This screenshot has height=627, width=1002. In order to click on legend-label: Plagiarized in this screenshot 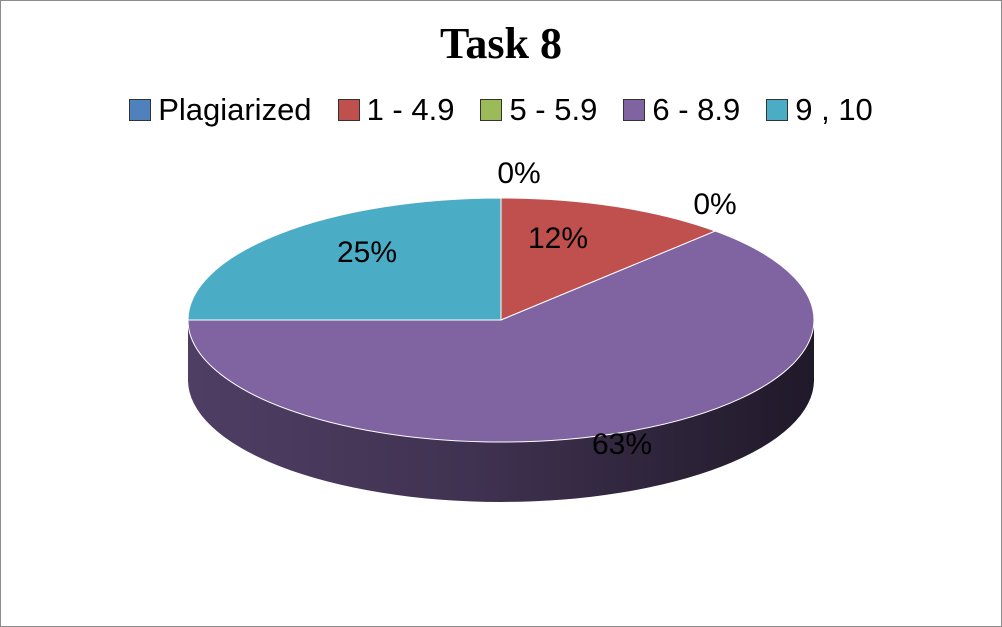, I will do `click(235, 109)`.